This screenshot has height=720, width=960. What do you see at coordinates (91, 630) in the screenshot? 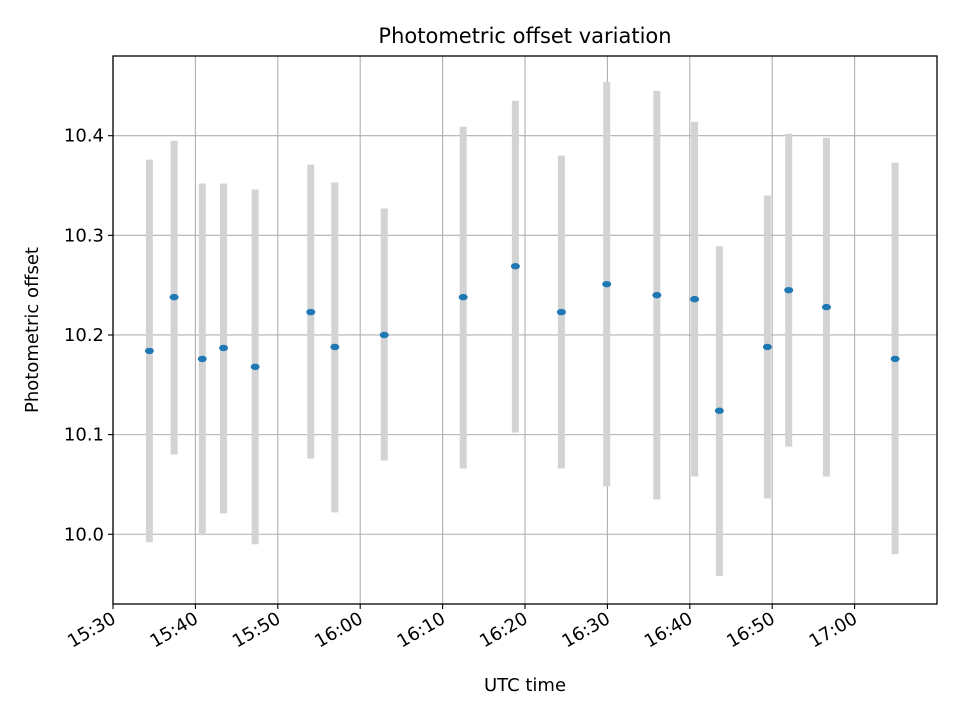
I see `x-tick-label: 15:30` at bounding box center [91, 630].